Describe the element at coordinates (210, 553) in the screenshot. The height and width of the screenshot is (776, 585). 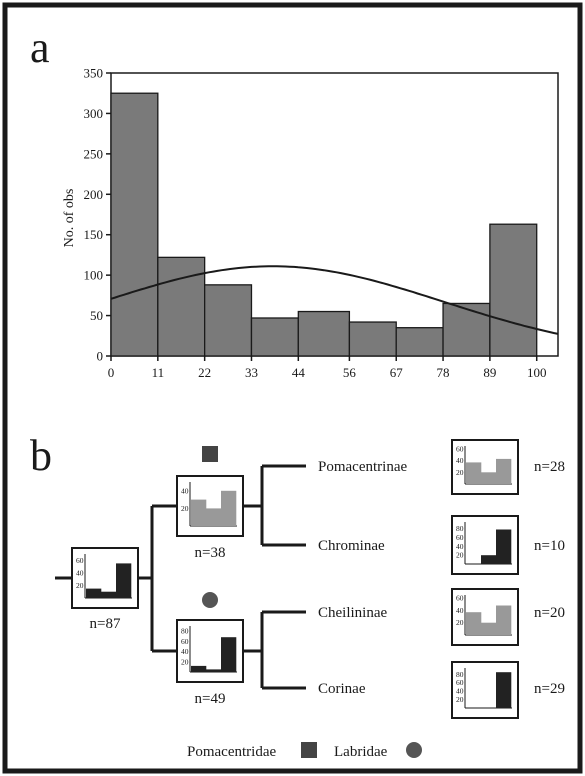
I see `pomacentridae-n-label: n=38` at that location.